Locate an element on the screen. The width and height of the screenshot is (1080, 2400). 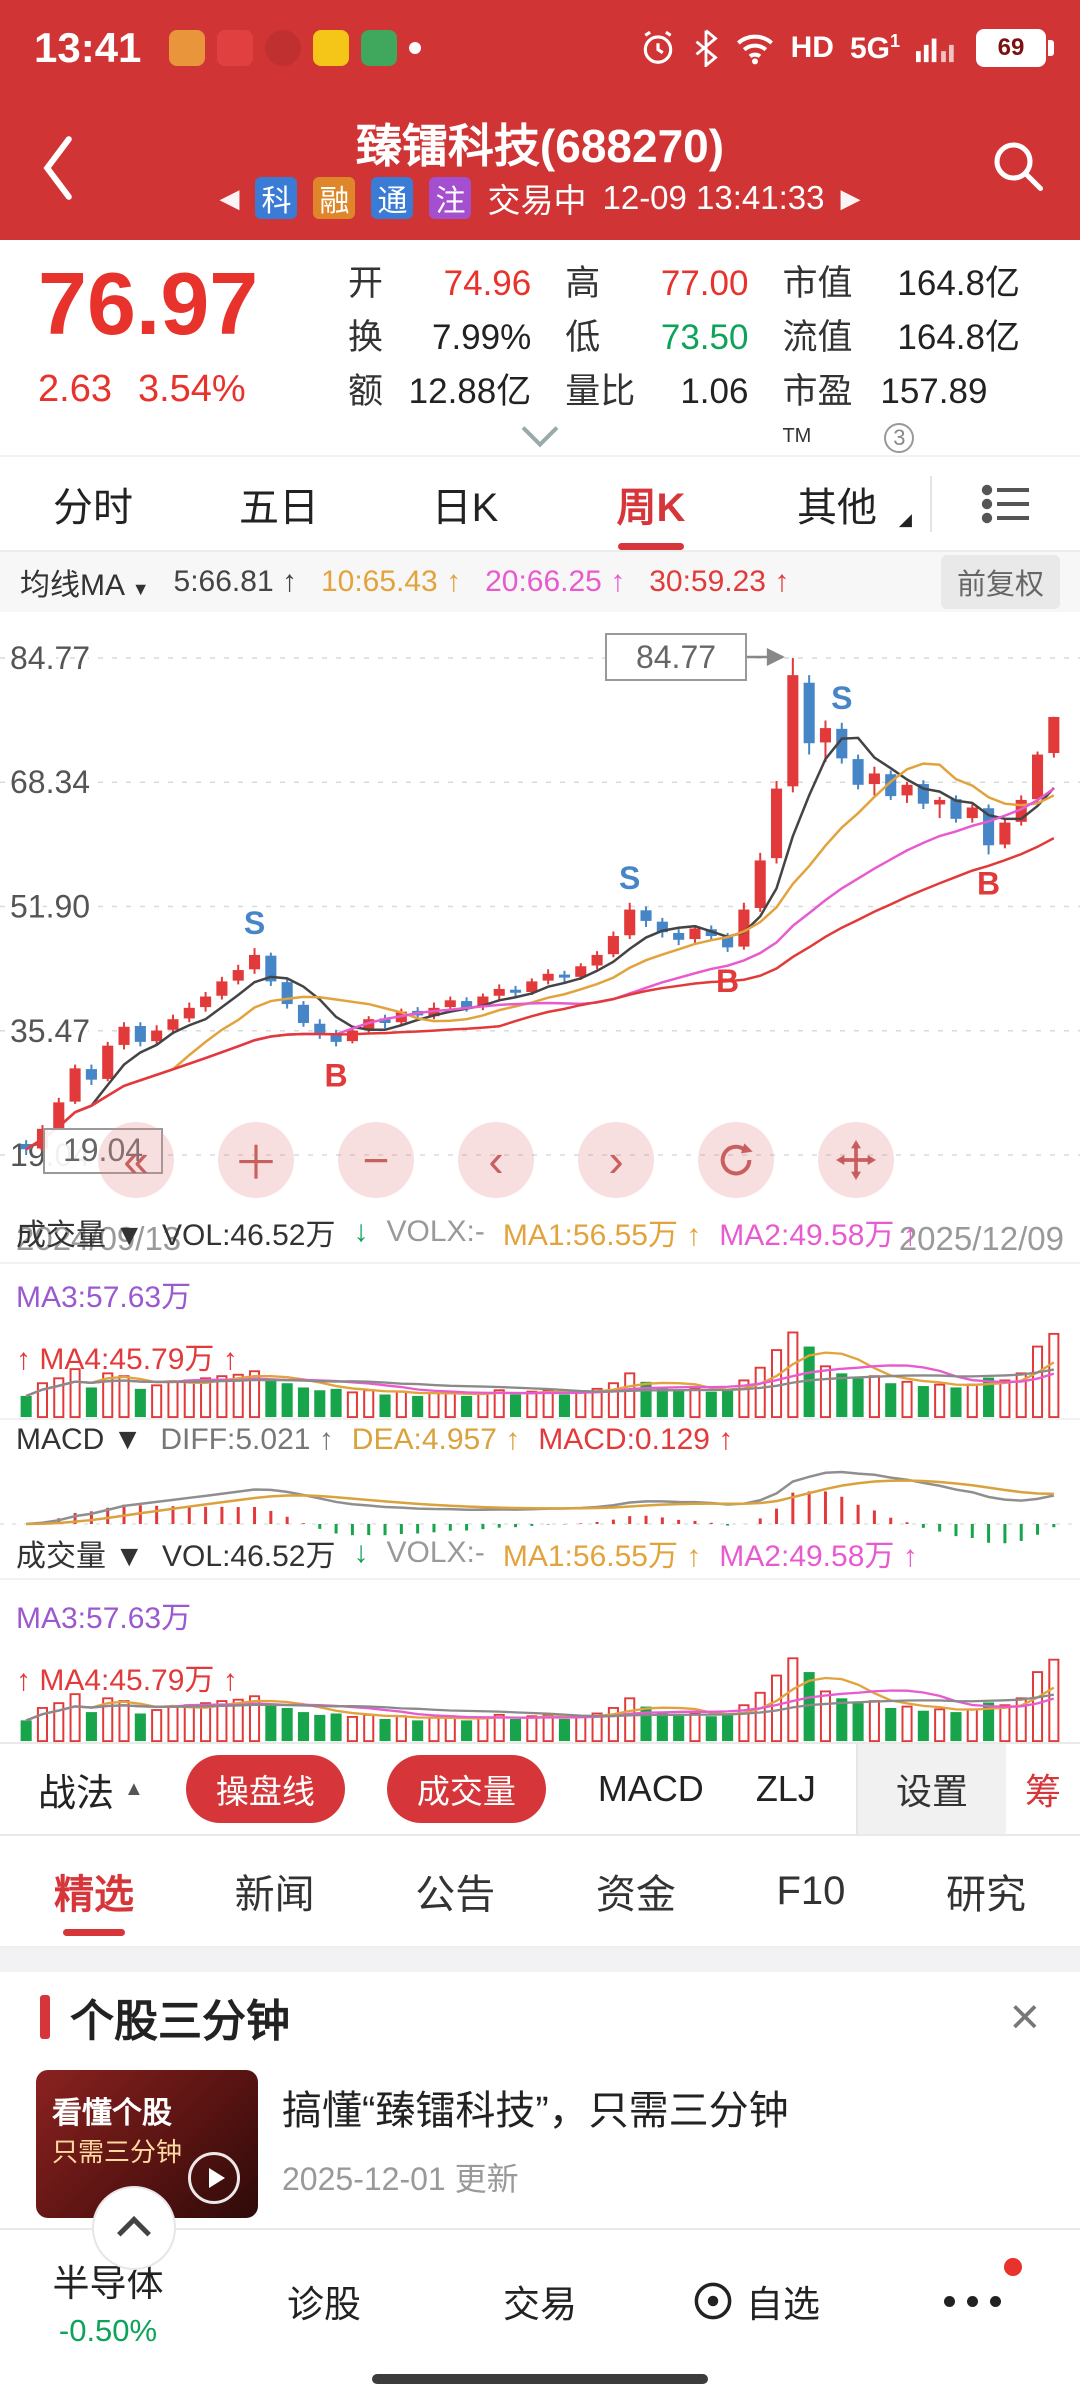
ma5-value: 5:66.81 ↑ is located at coordinates (235, 581).